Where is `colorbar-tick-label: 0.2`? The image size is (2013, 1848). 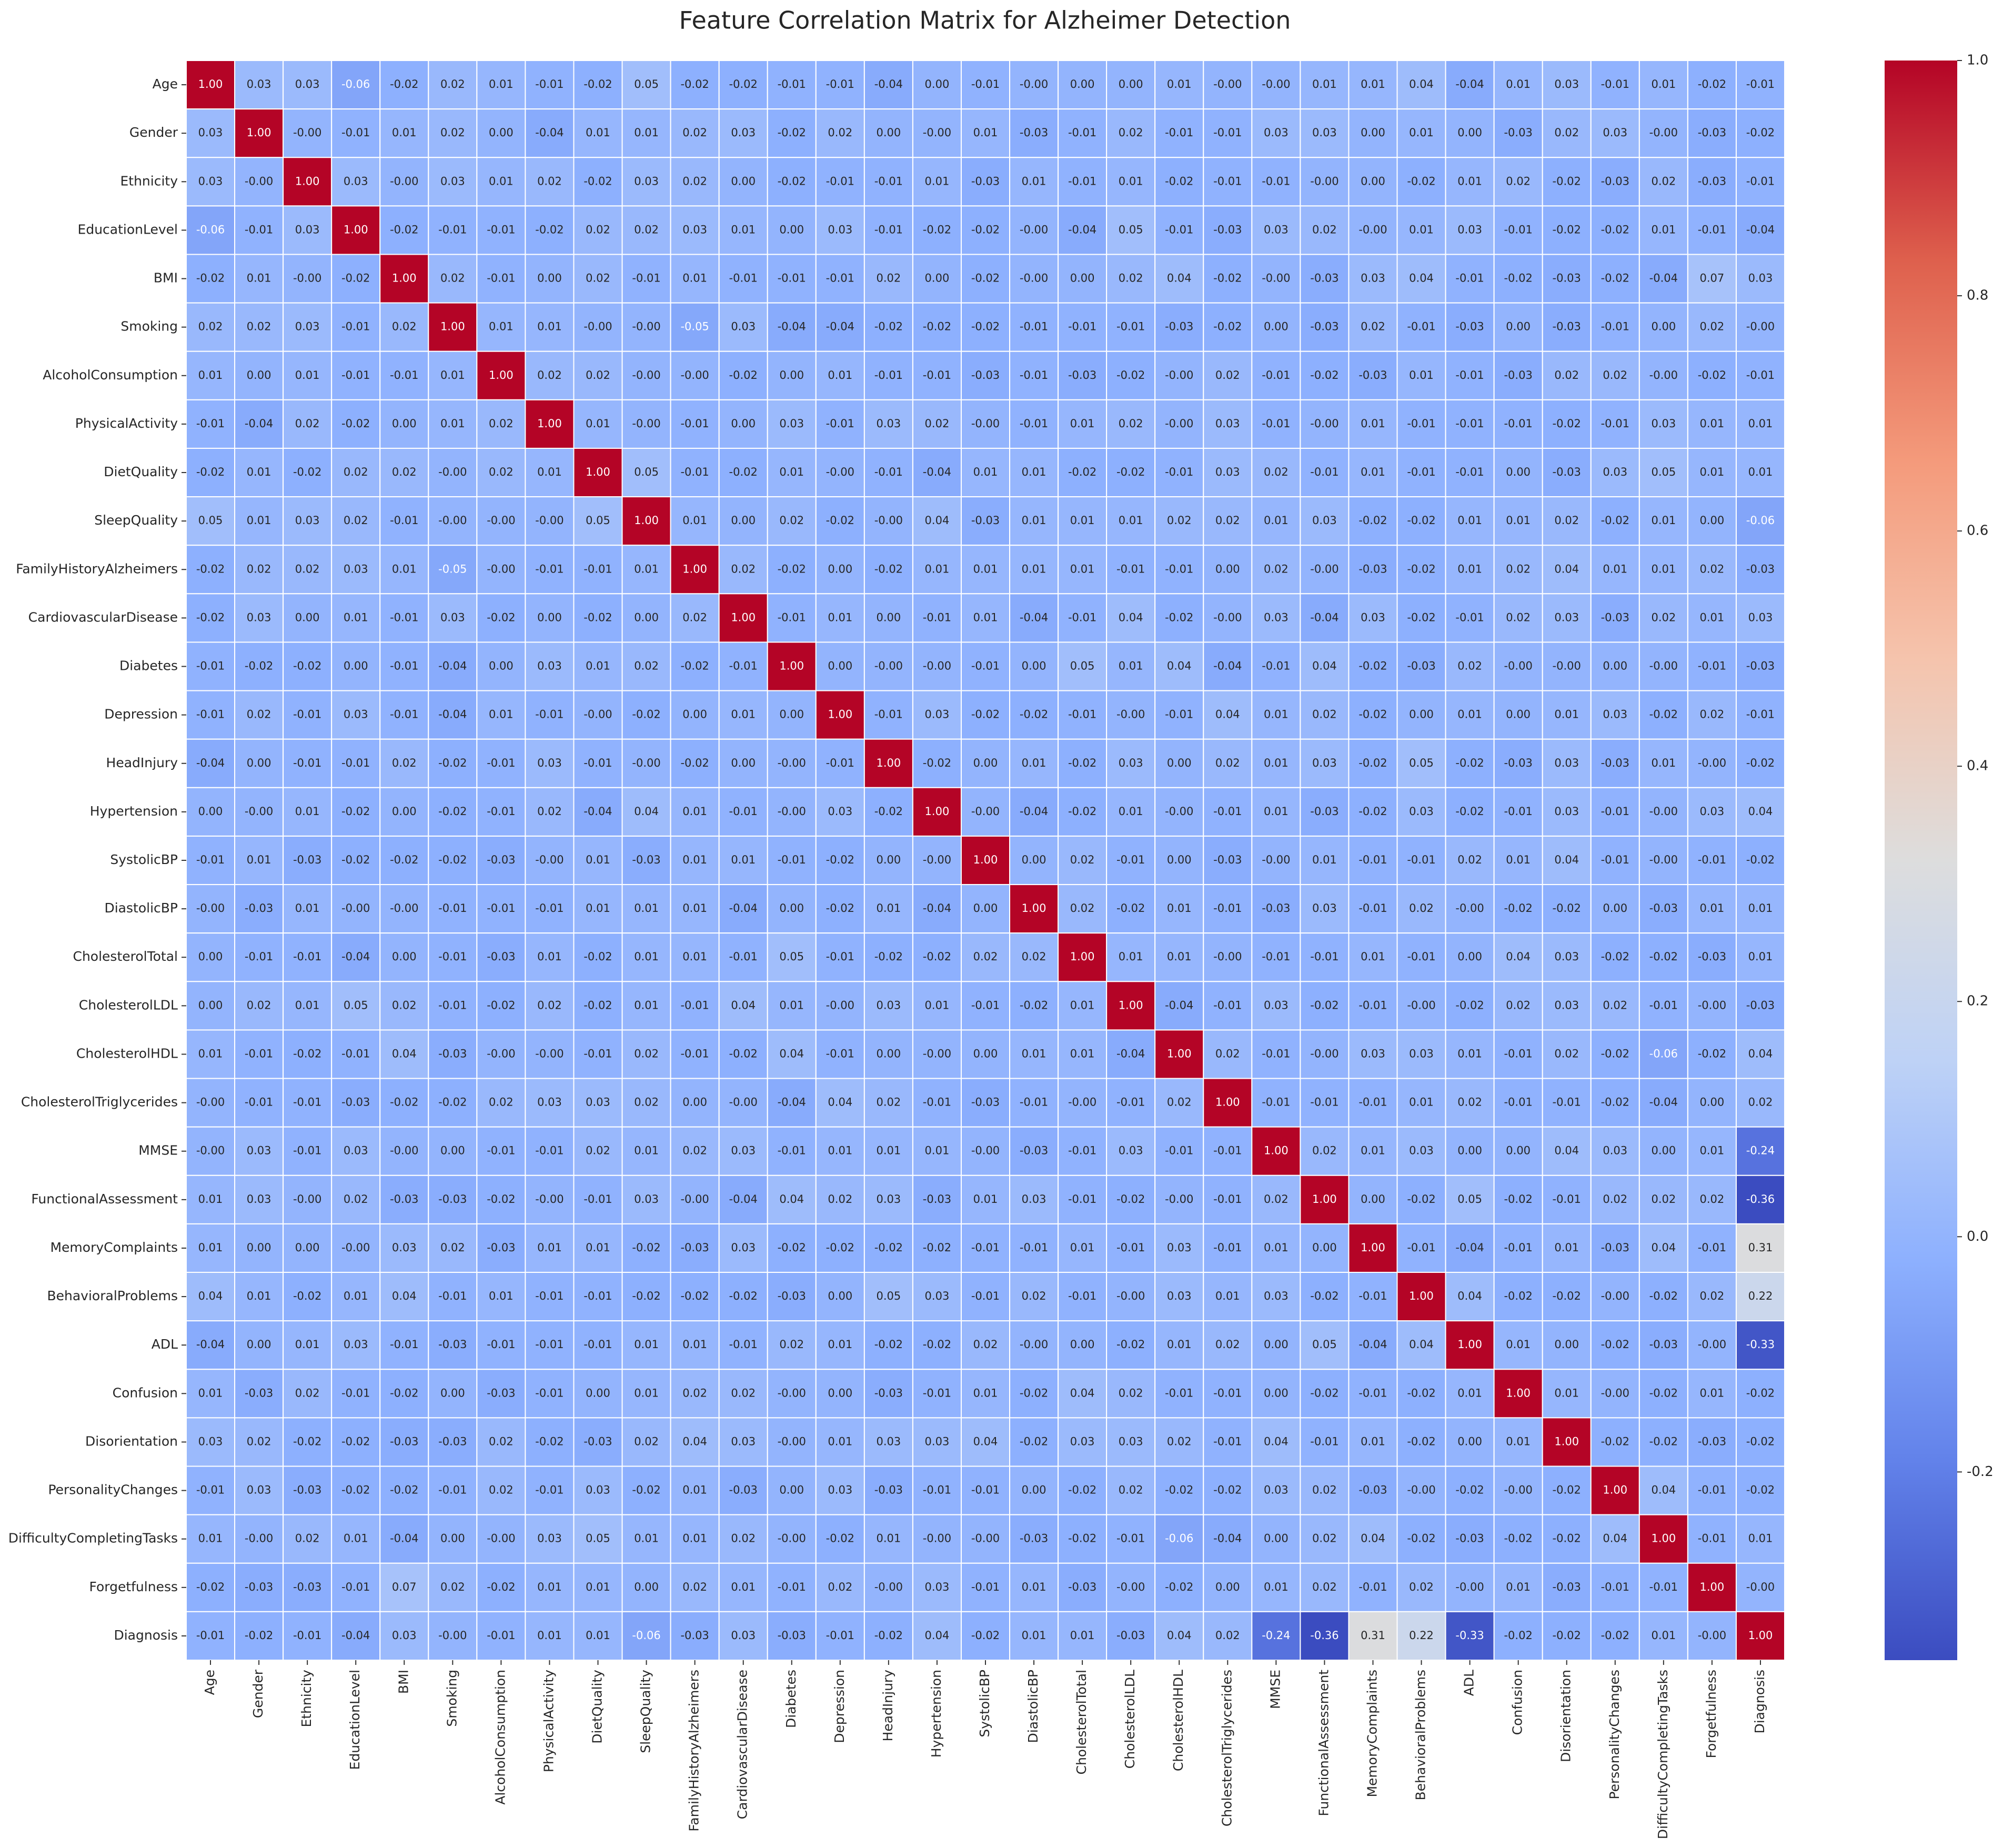 colorbar-tick-label: 0.2 is located at coordinates (1977, 1001).